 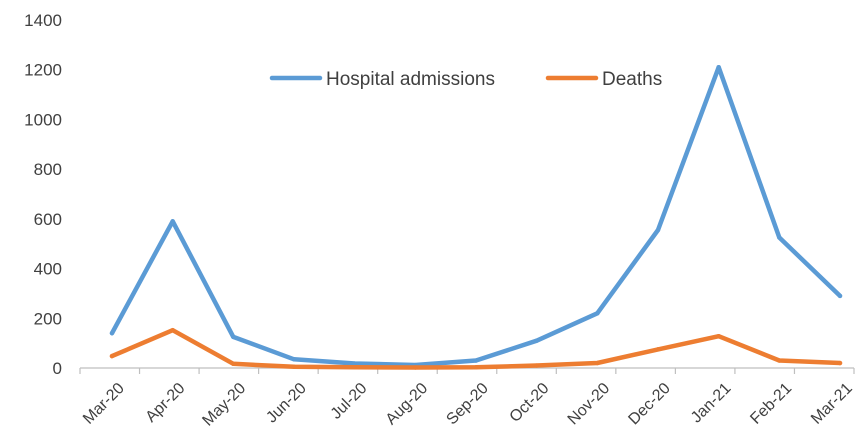 I want to click on x-tick-label: Jul-20, so click(x=349, y=401).